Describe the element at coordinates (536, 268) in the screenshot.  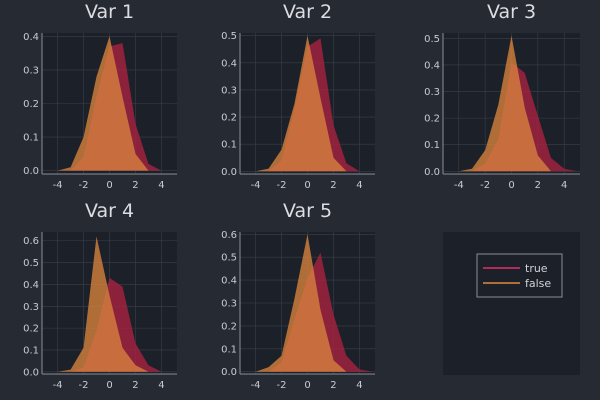
I see `legend-label-true: true` at that location.